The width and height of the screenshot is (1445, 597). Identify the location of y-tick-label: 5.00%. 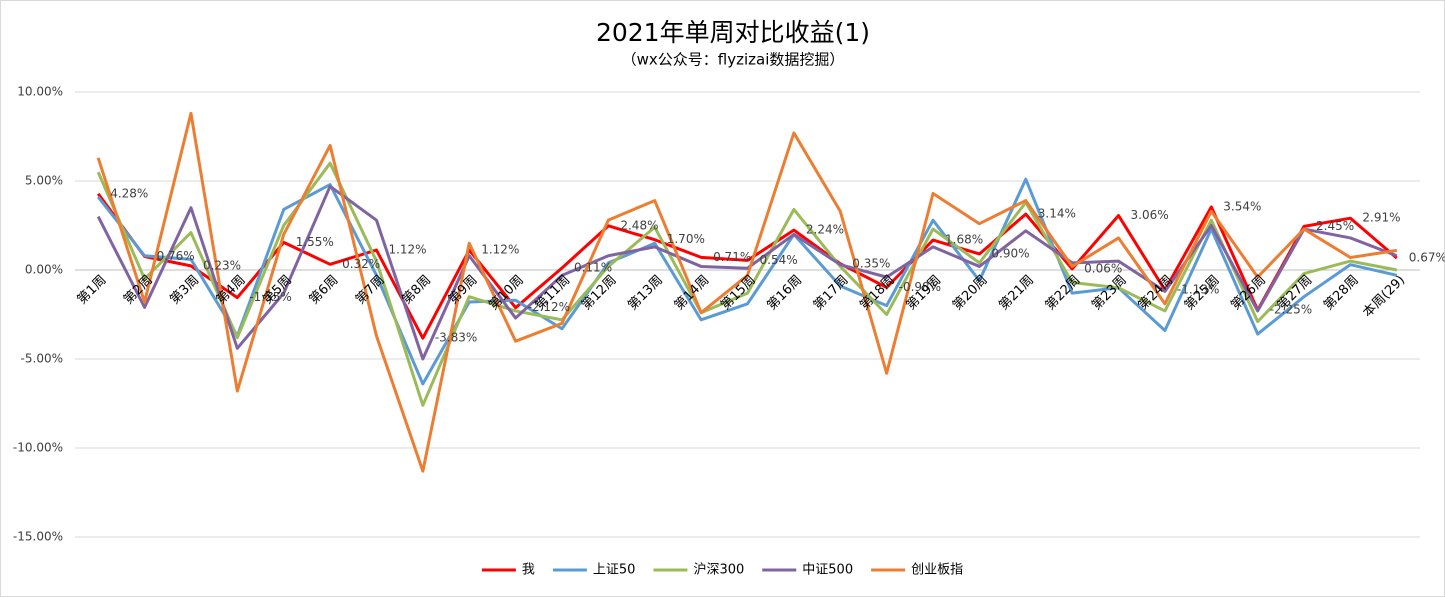
(44, 181).